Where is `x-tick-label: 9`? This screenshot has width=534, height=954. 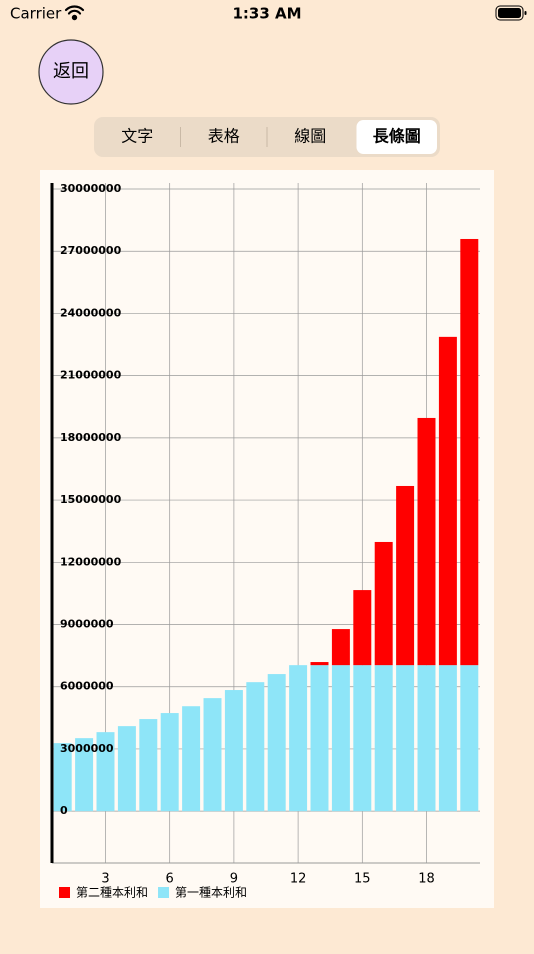
x-tick-label: 9 is located at coordinates (234, 879).